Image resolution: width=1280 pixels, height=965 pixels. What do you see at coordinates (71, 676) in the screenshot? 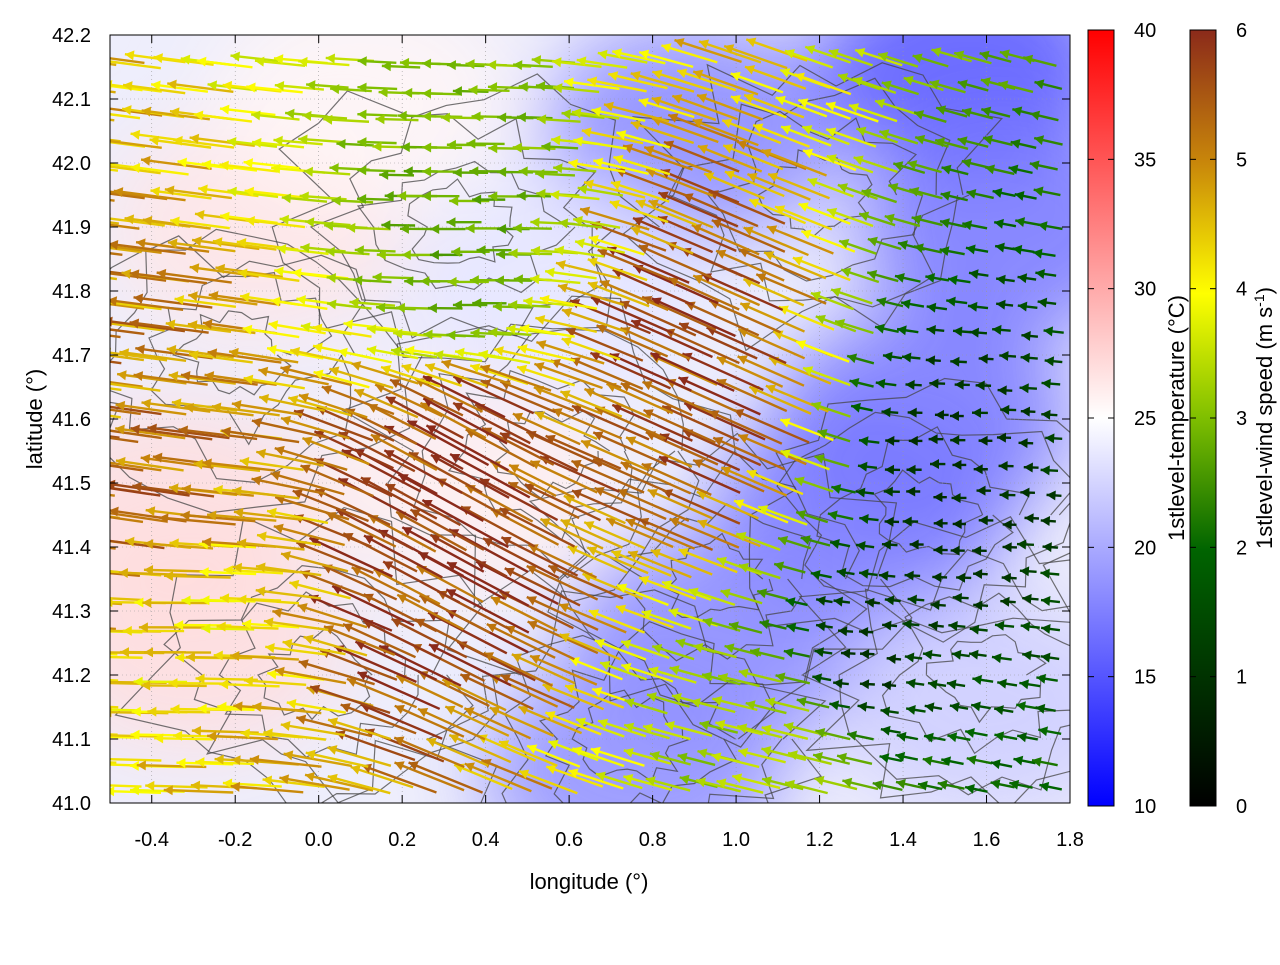
I see `y-tick-label-2: 41.2` at bounding box center [71, 676].